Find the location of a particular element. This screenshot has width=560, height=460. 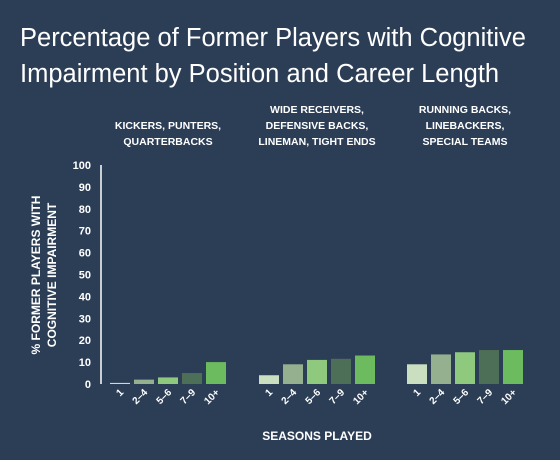

bars is located at coordinates (316, 367).